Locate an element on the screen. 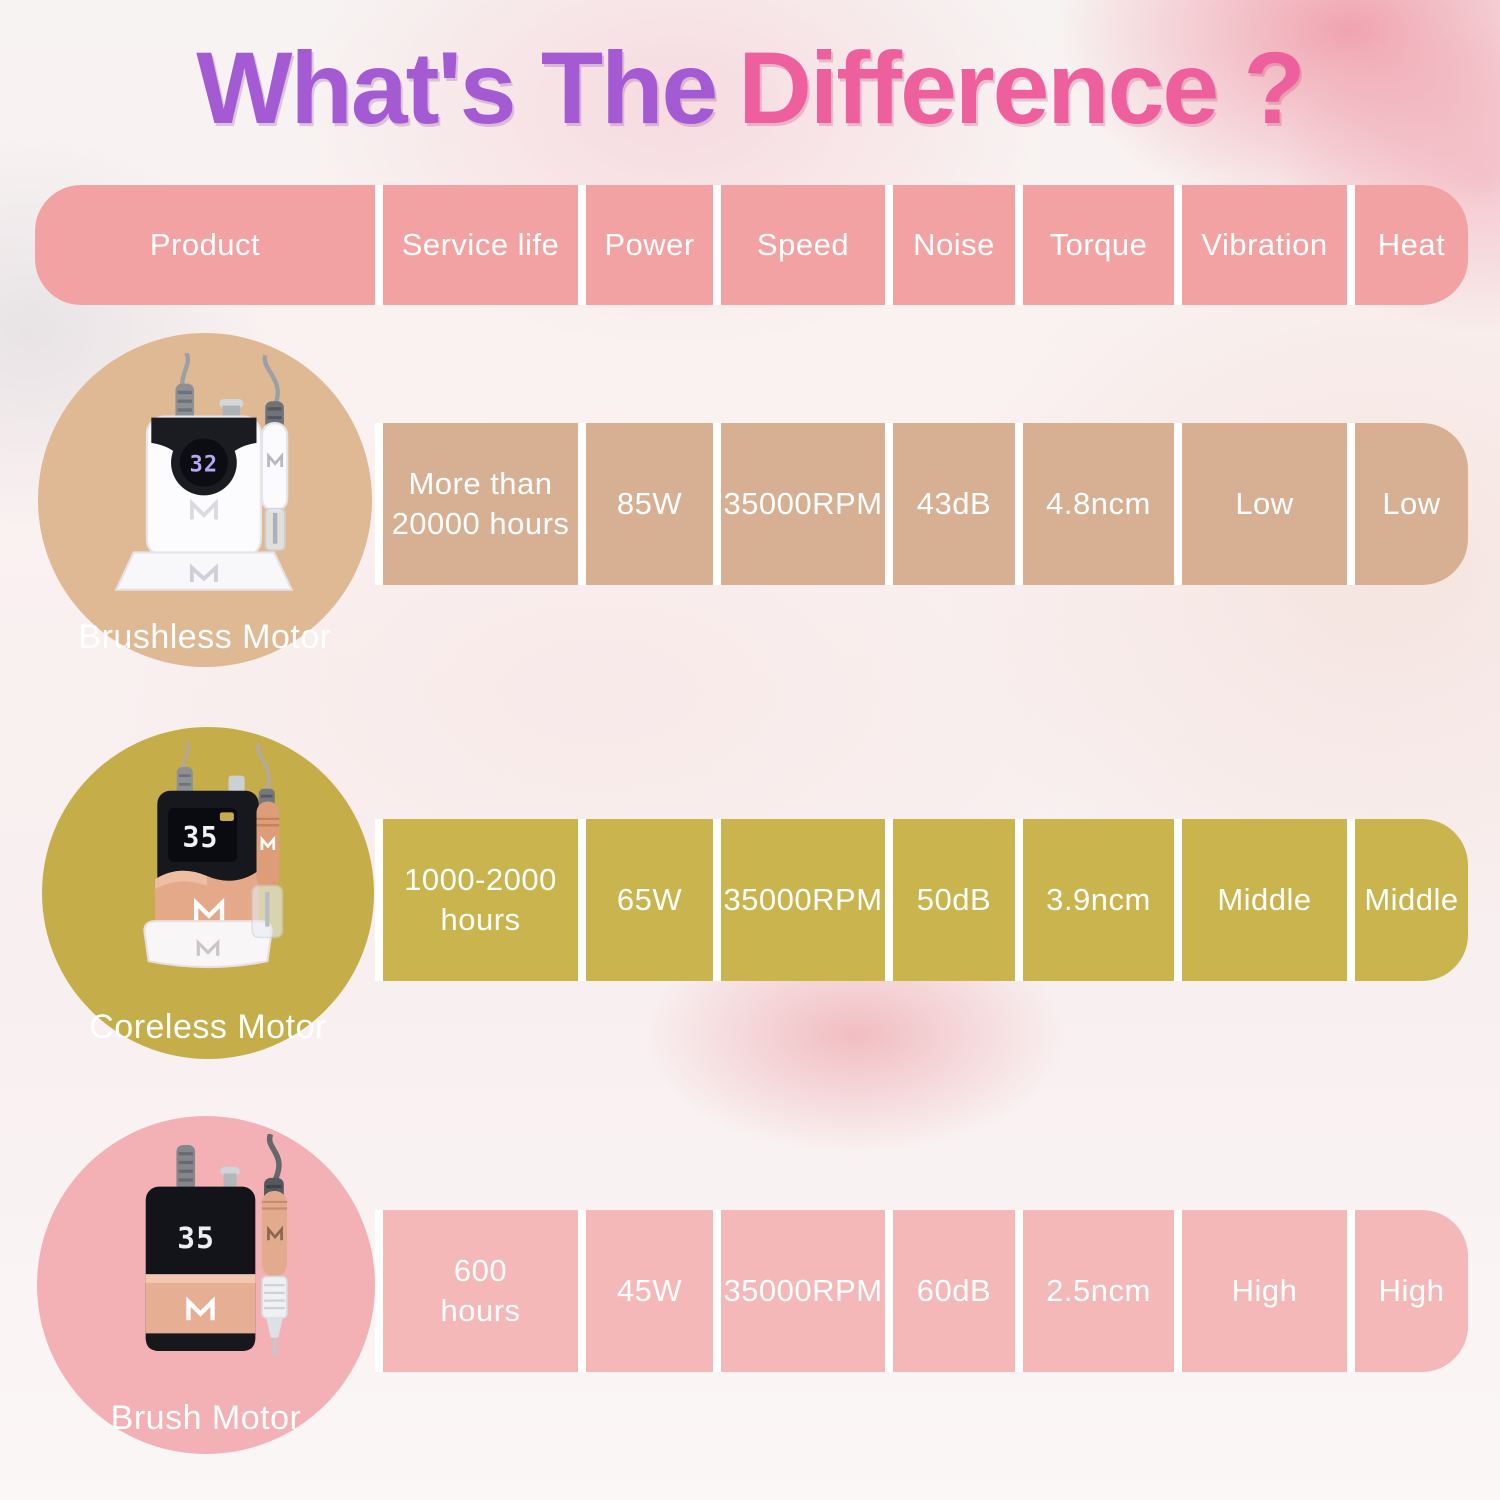  cell-coreless-torque: 3.9ncm is located at coordinates (1098, 900).